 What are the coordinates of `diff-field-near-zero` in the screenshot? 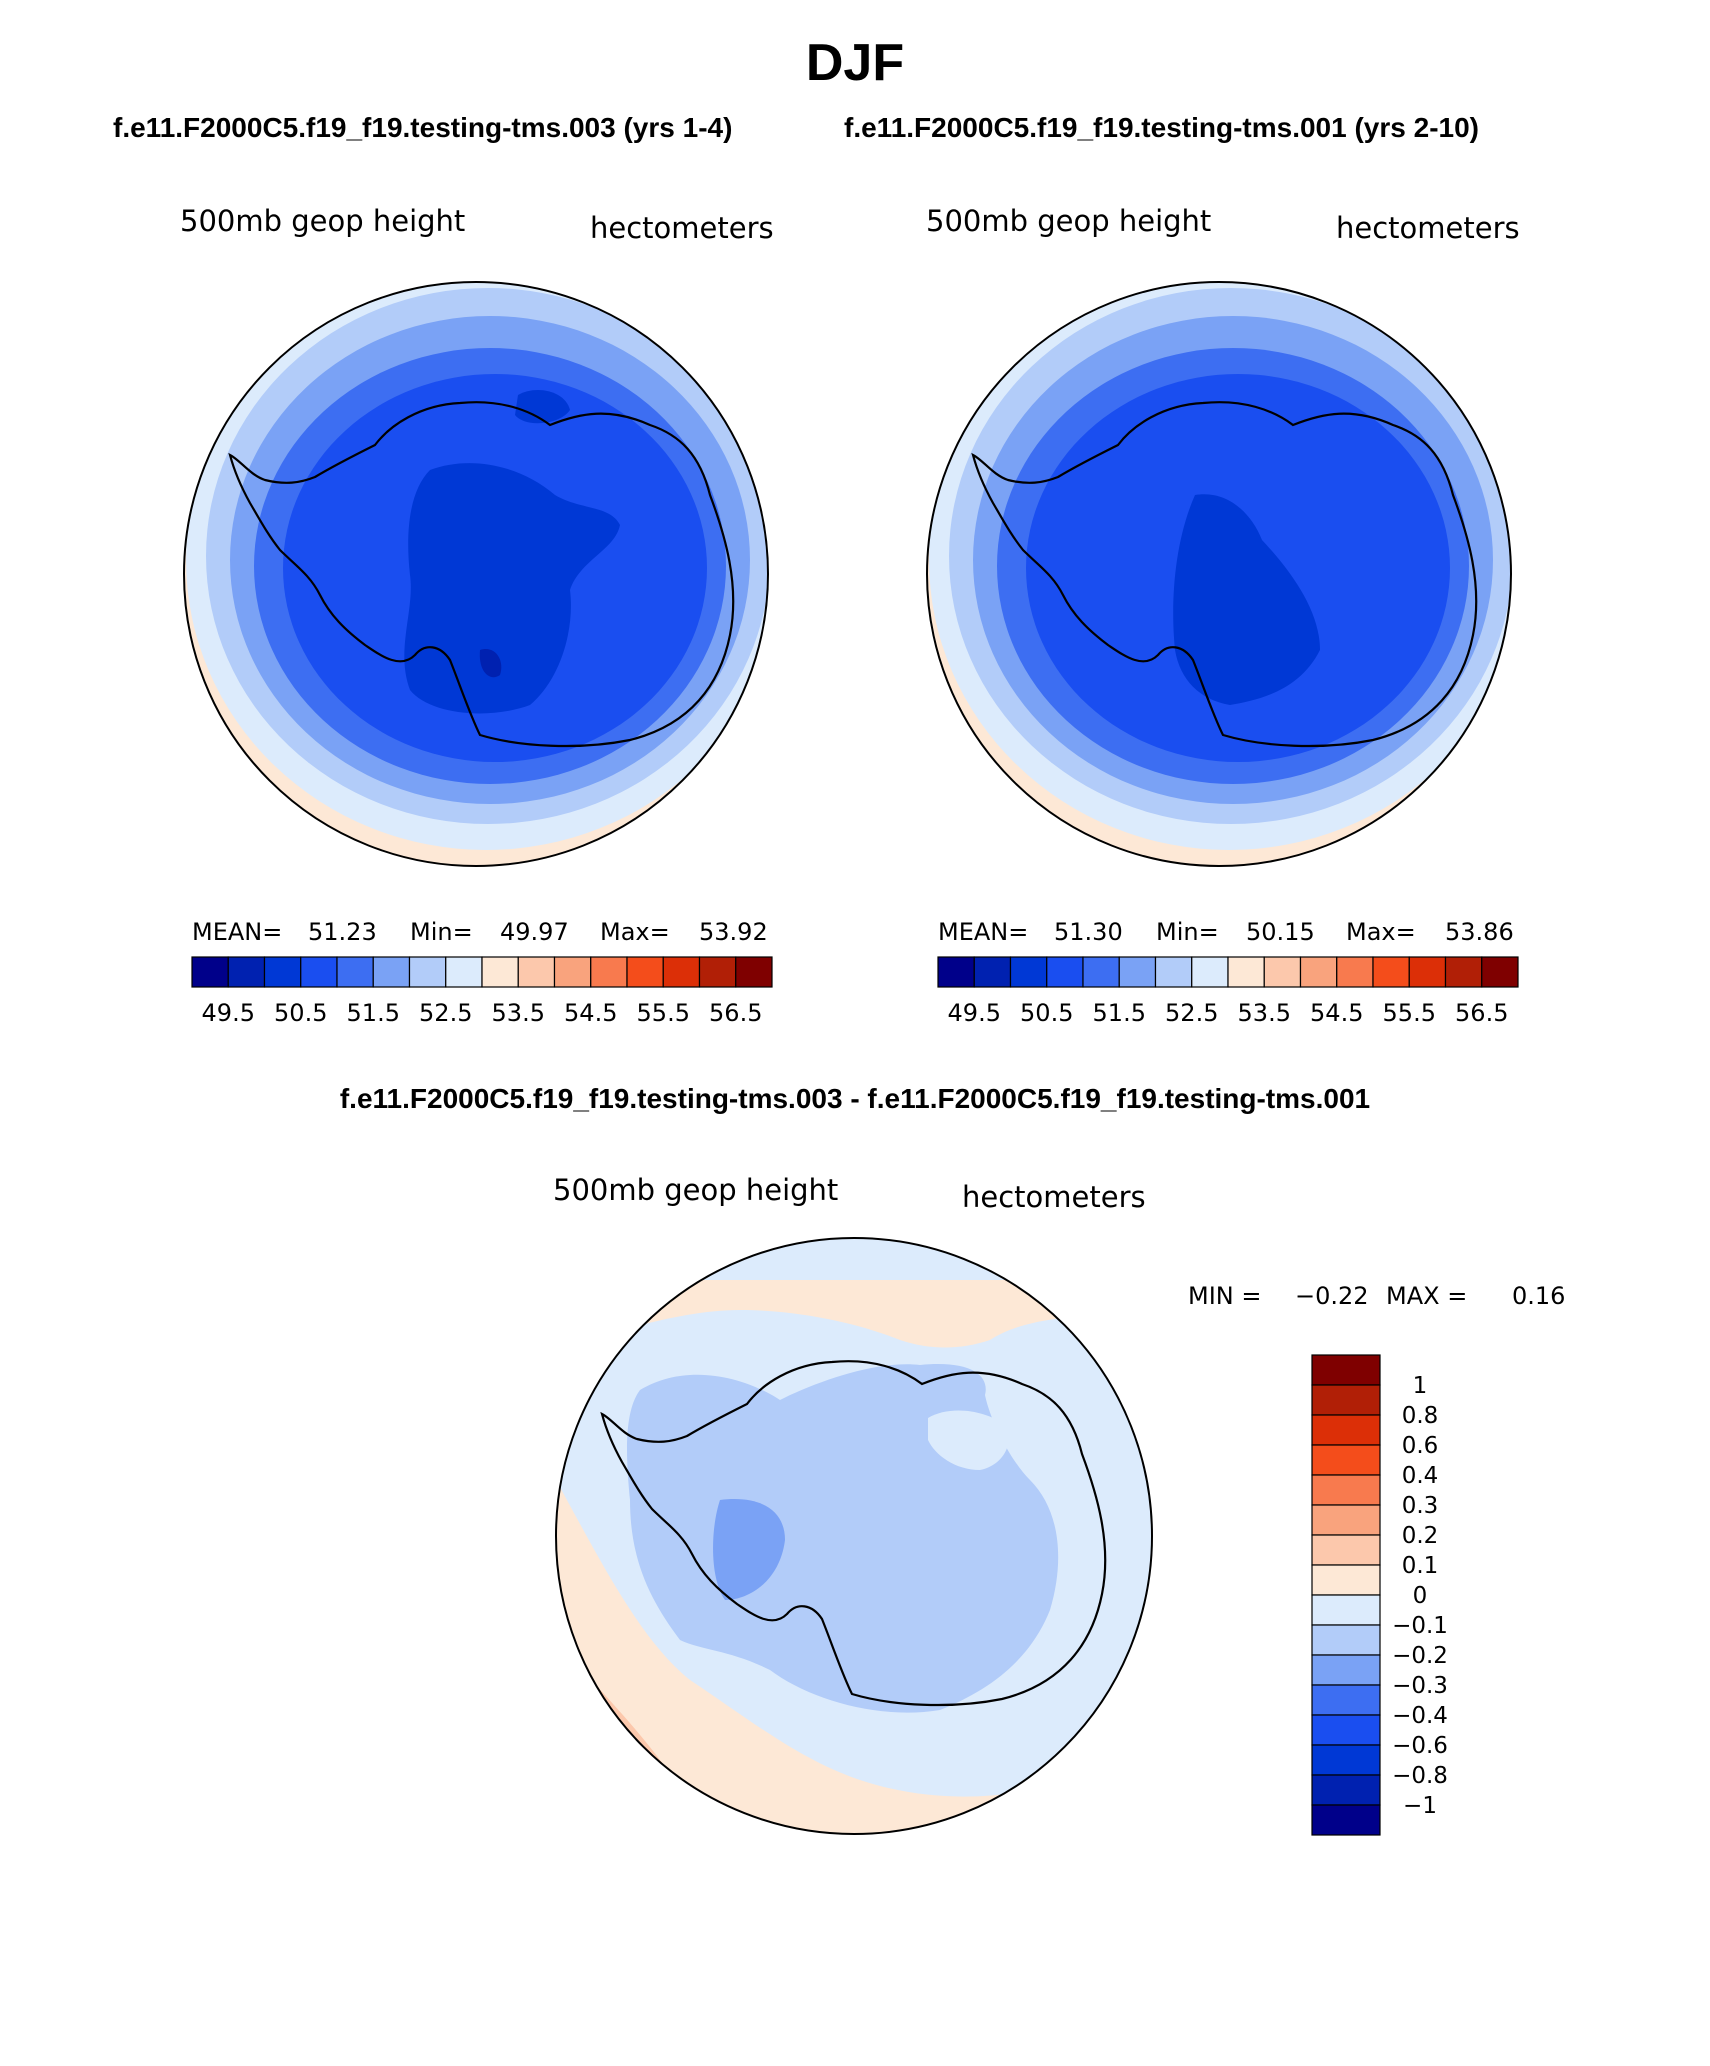 It's located at (968, 1440).